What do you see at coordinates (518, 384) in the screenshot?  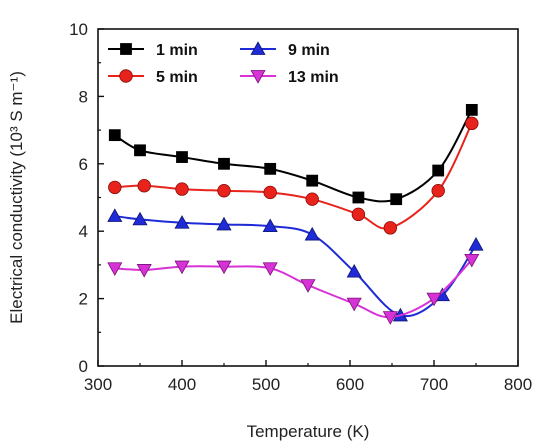 I see `x-tick-label: 800` at bounding box center [518, 384].